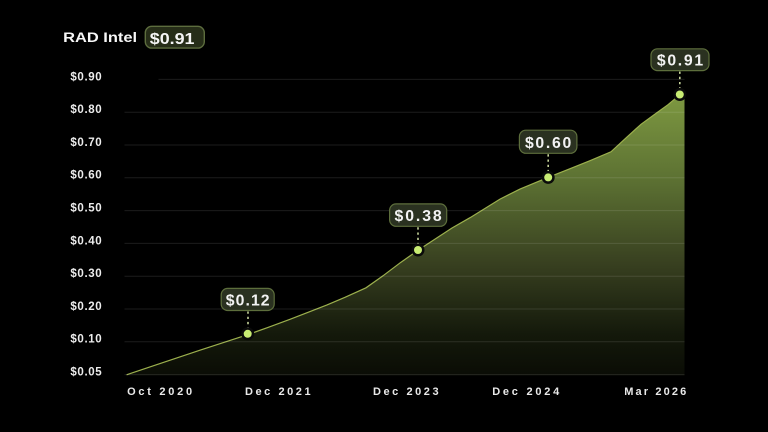 This screenshot has height=432, width=768. What do you see at coordinates (85, 110) in the screenshot?
I see `svg-text: $0.80` at bounding box center [85, 110].